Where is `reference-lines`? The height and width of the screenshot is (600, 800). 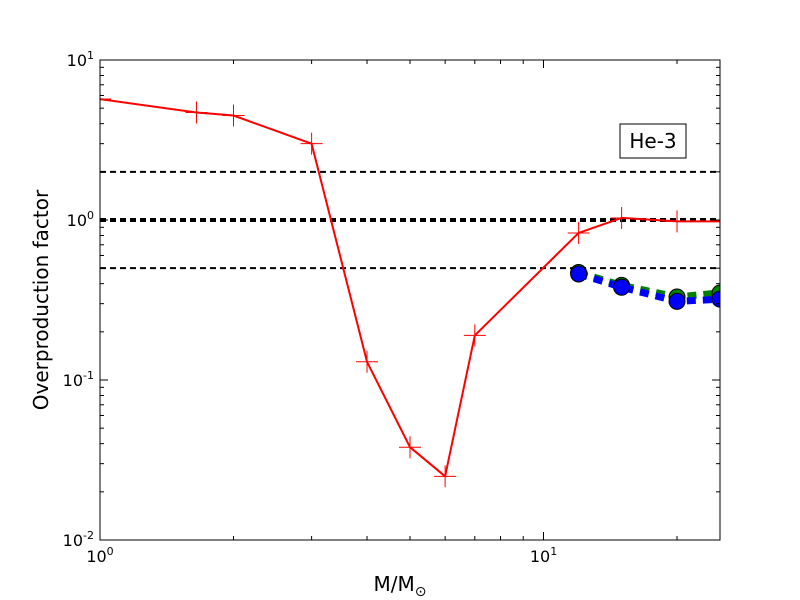
reference-lines is located at coordinates (410, 220).